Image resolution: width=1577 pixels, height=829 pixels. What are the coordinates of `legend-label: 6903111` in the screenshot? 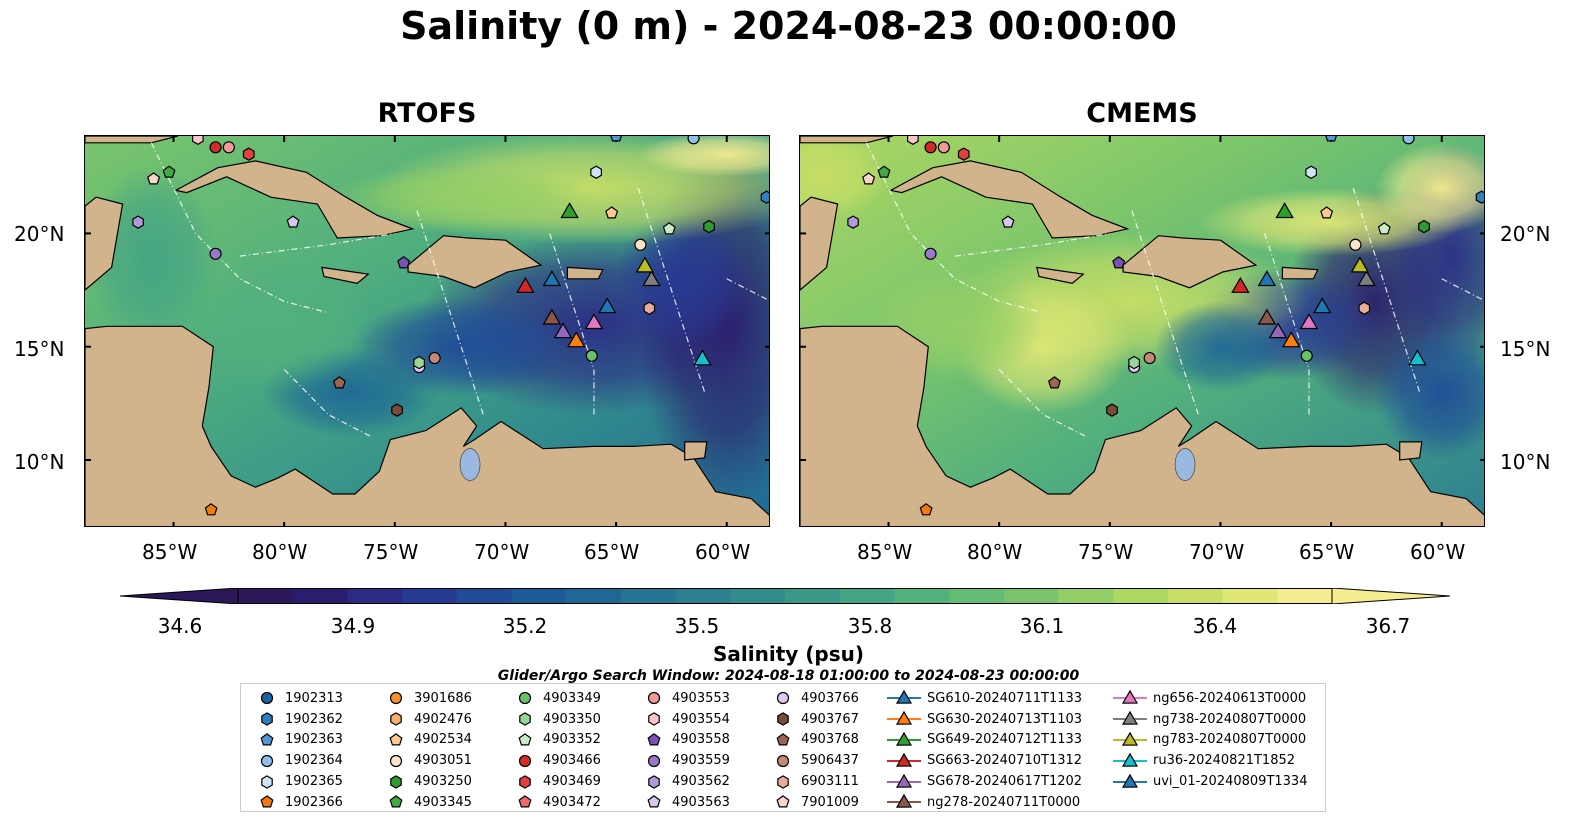 It's located at (830, 782).